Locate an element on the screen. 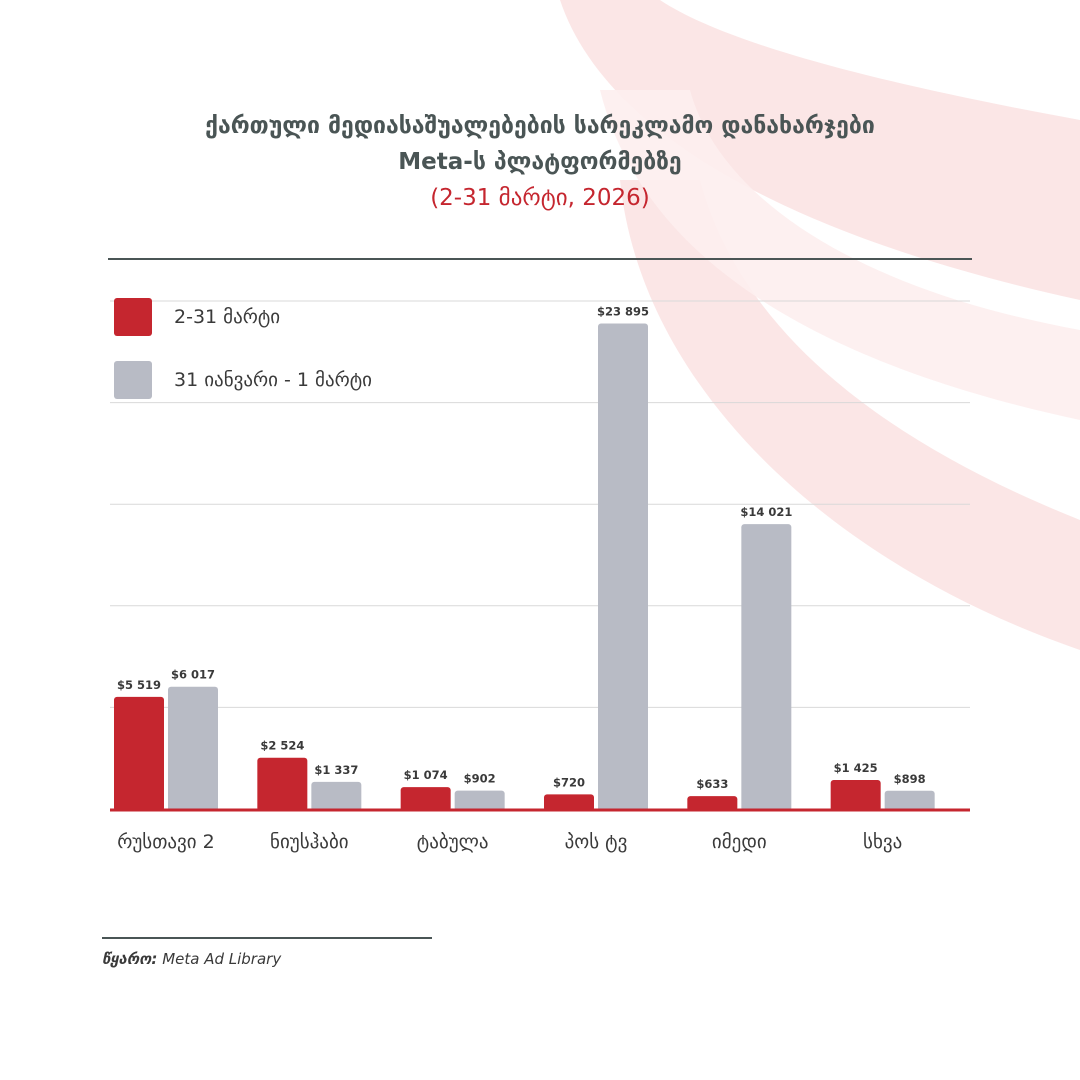 The width and height of the screenshot is (1080, 1080). category-label: რუსთავი 2 is located at coordinates (166, 842).